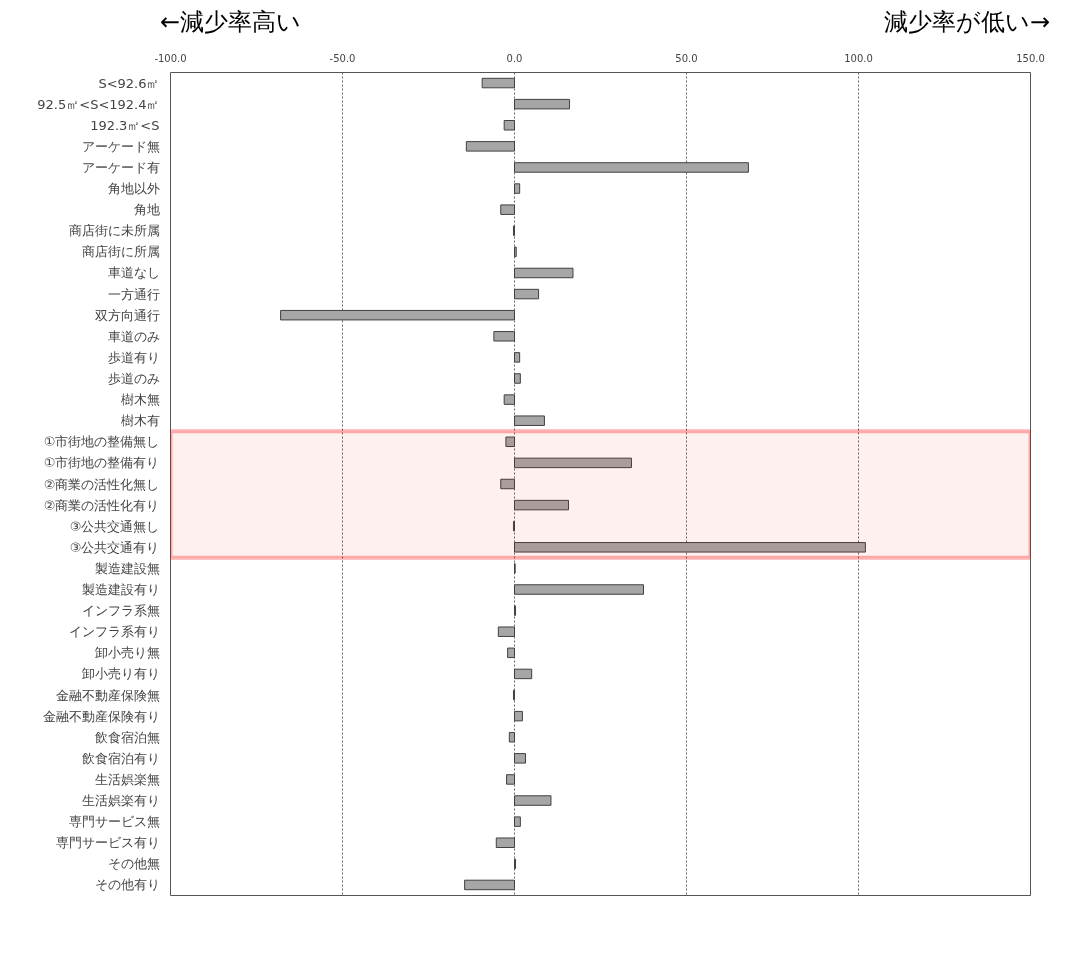 The height and width of the screenshot is (963, 1084). I want to click on y-tick-label: 飲食宿泊有り, so click(120, 758).